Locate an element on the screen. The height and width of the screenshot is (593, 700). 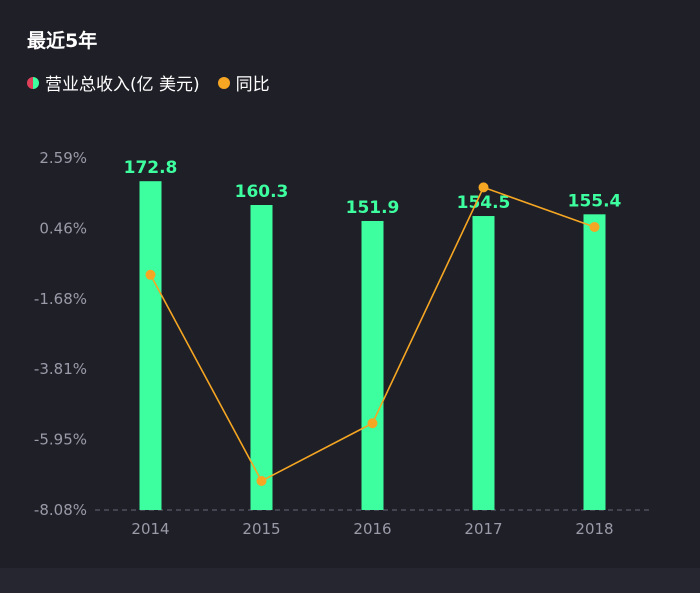
bar-2016 is located at coordinates (372, 365).